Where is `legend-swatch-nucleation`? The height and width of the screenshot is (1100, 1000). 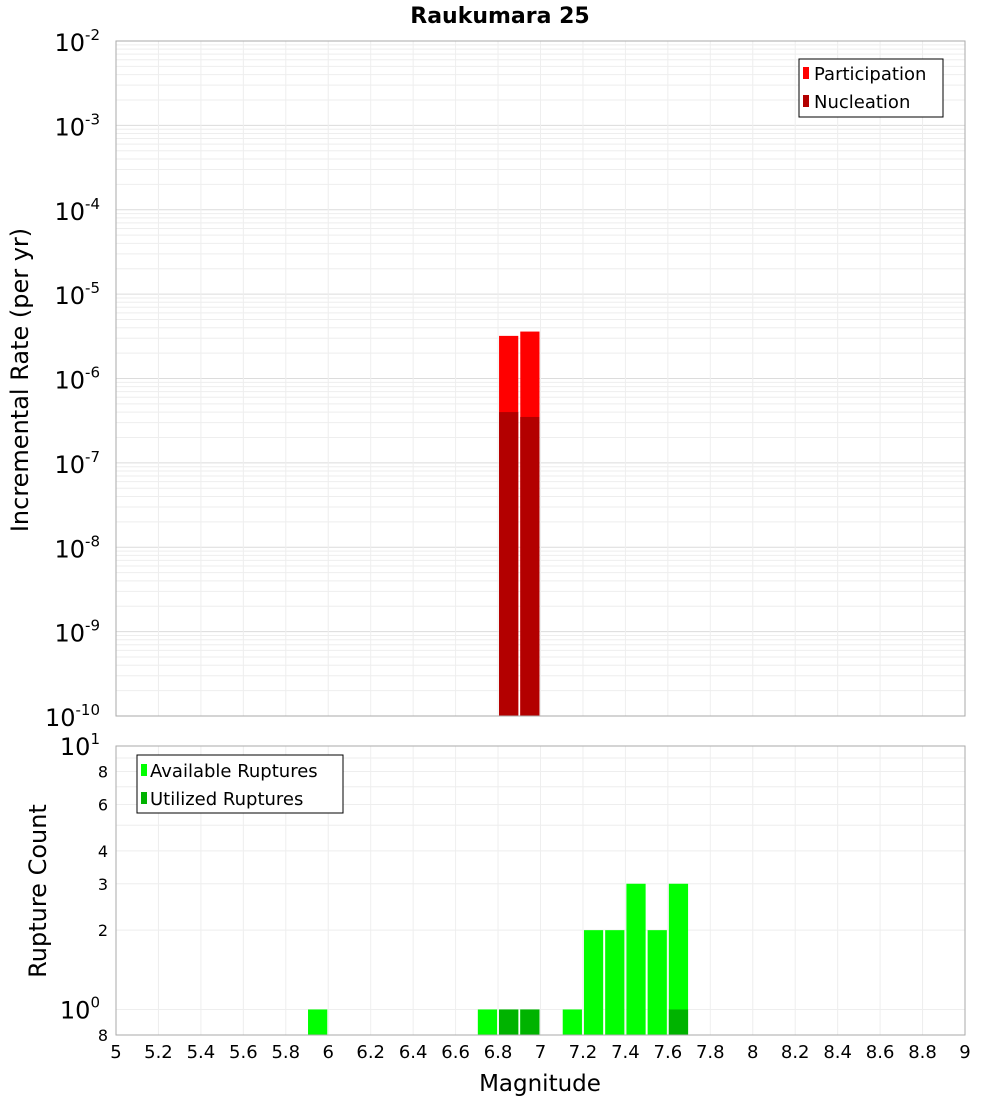
legend-swatch-nucleation is located at coordinates (806, 101).